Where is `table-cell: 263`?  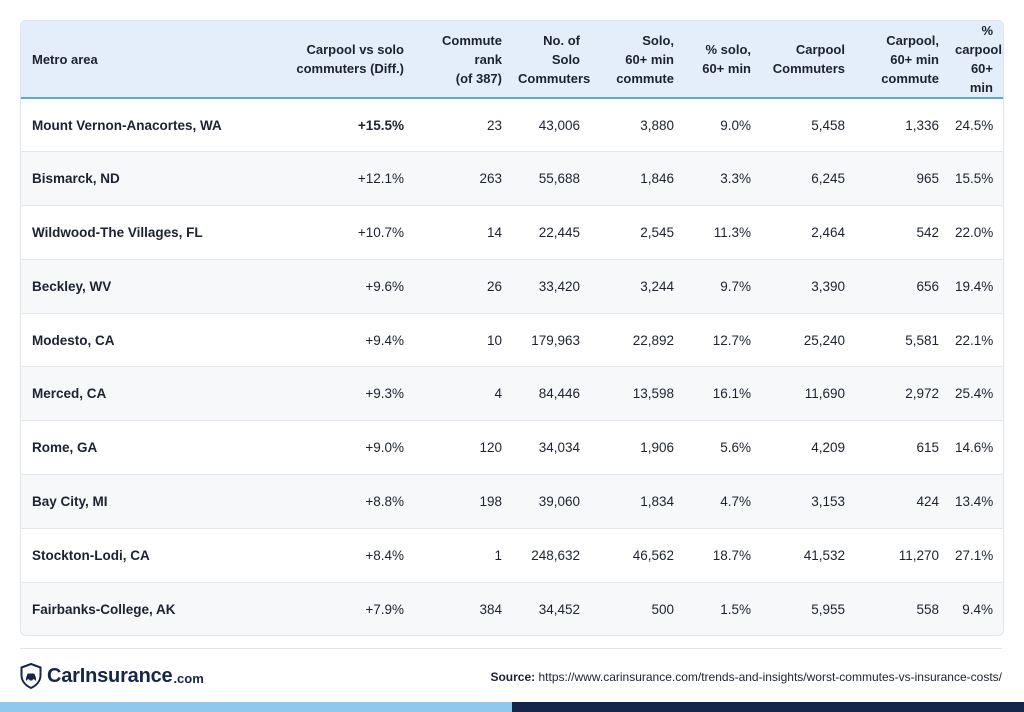 table-cell: 263 is located at coordinates (463, 179).